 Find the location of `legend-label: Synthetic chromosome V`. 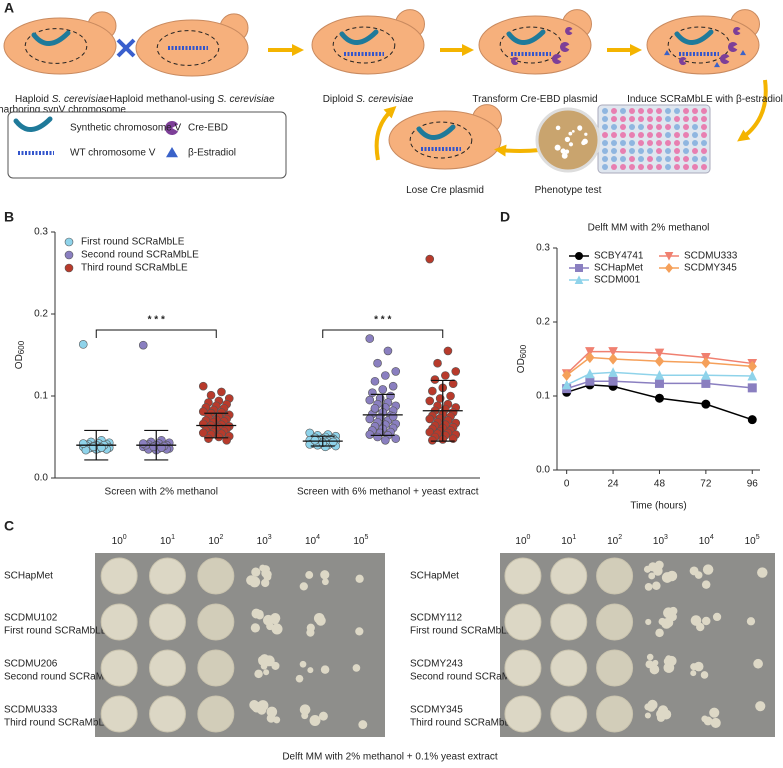

legend-label: Synthetic chromosome V is located at coordinates (125, 128).